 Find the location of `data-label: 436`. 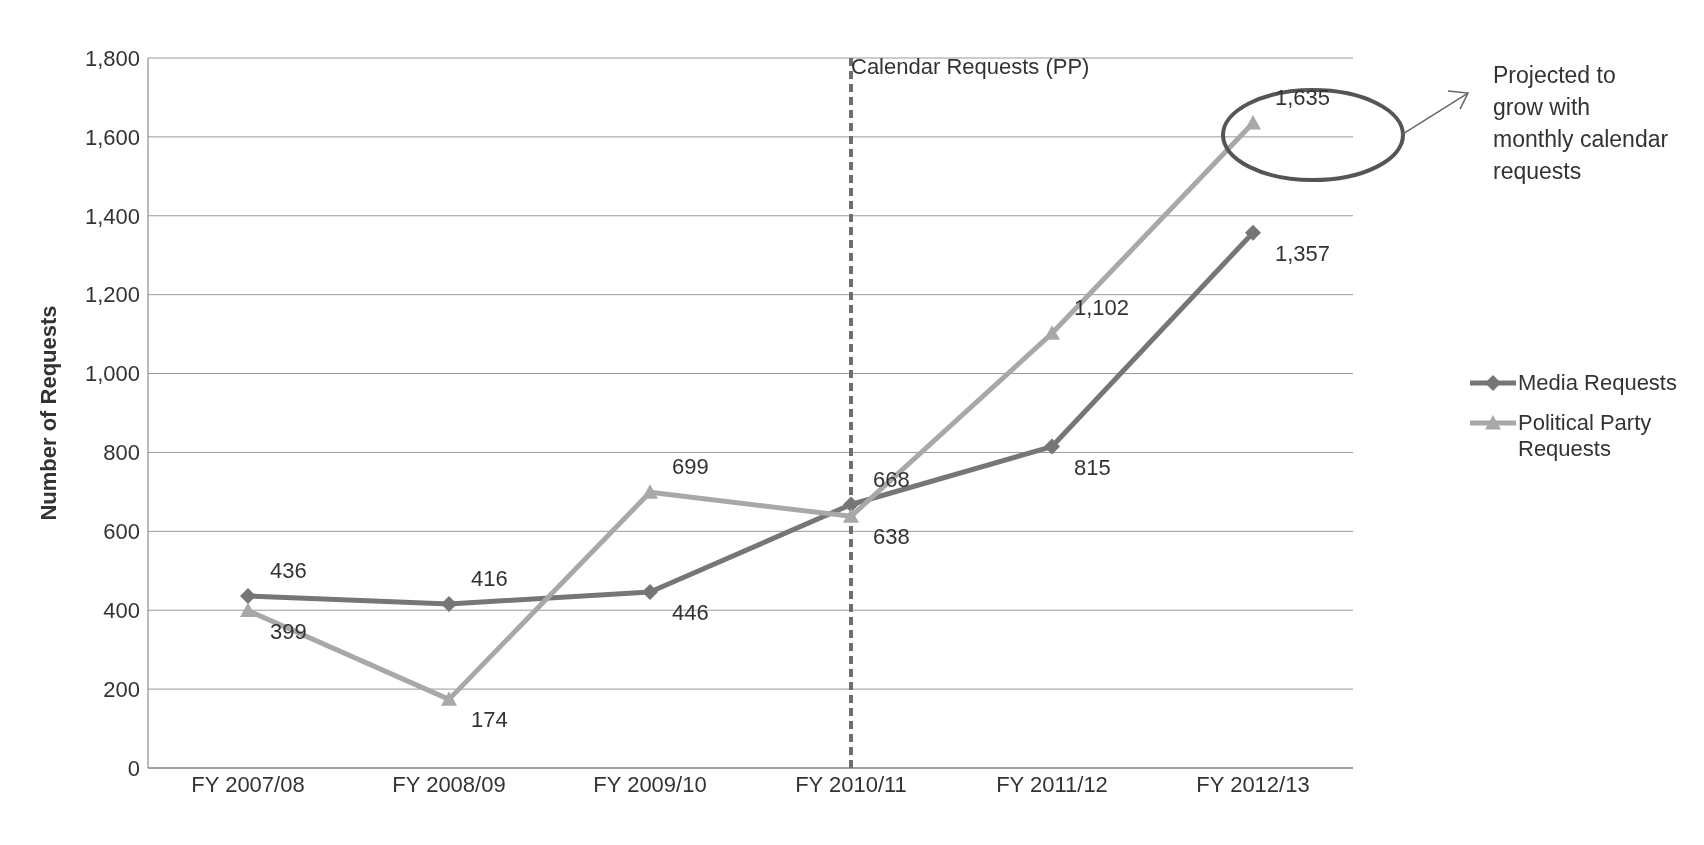

data-label: 436 is located at coordinates (288, 571).